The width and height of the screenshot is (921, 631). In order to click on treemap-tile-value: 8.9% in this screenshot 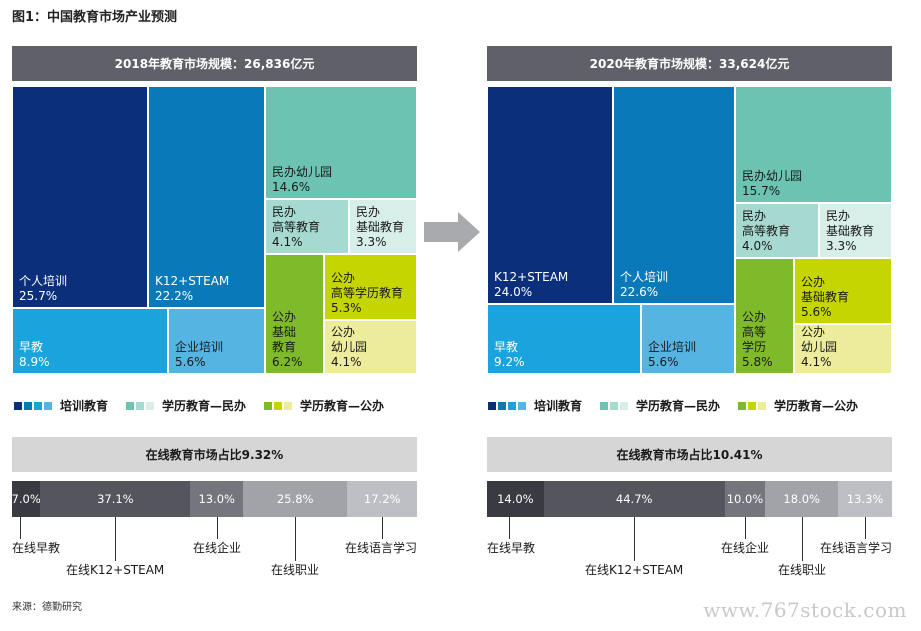, I will do `click(34, 362)`.